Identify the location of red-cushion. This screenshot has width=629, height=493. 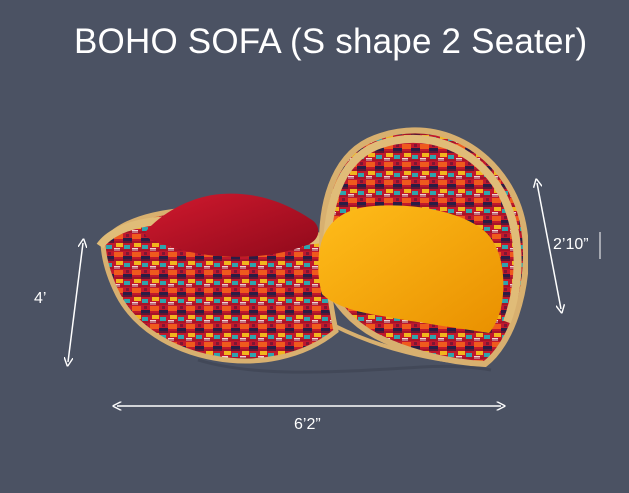
(232, 225).